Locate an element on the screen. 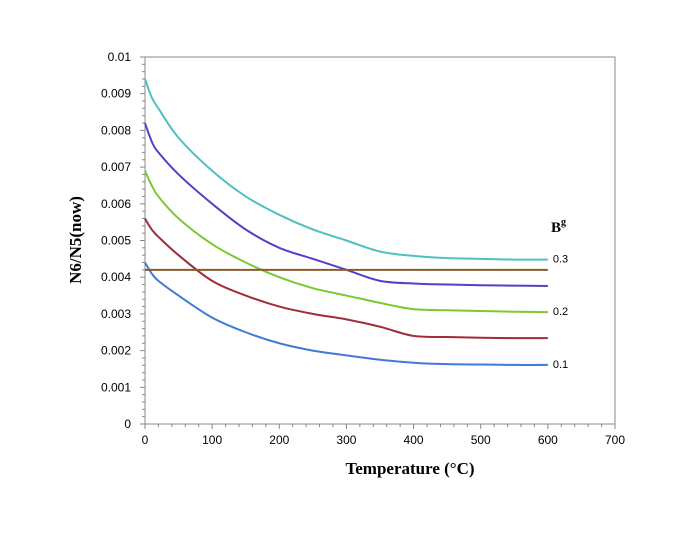 This screenshot has width=692, height=535. series-line-0.15 is located at coordinates (346, 278).